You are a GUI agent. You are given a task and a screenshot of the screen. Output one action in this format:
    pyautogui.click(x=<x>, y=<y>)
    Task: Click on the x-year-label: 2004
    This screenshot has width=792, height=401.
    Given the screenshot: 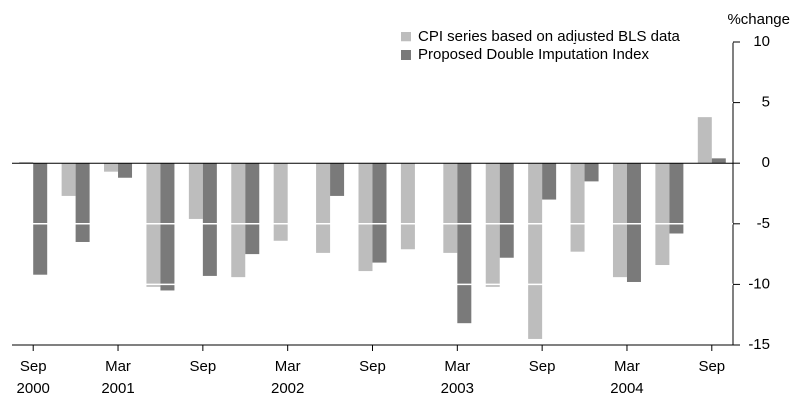 What is the action you would take?
    pyautogui.click(x=626, y=388)
    